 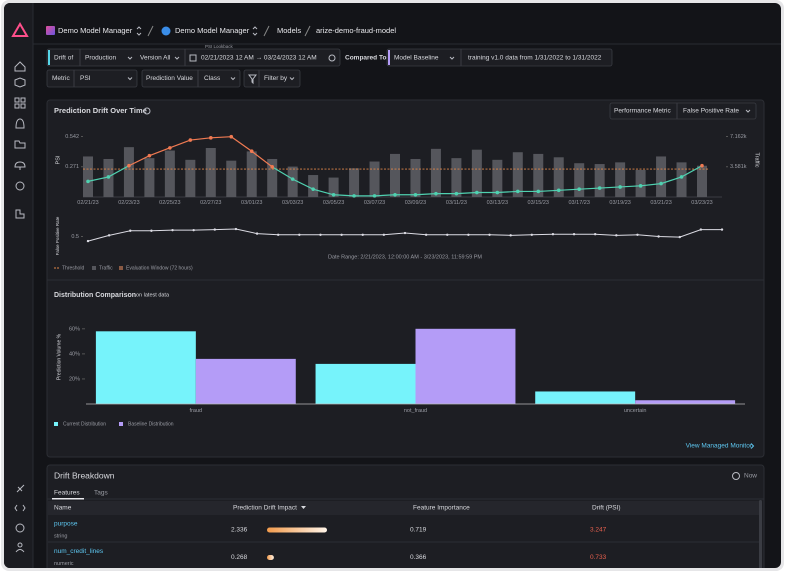 I want to click on breadcrumb: Models, so click(x=289, y=30).